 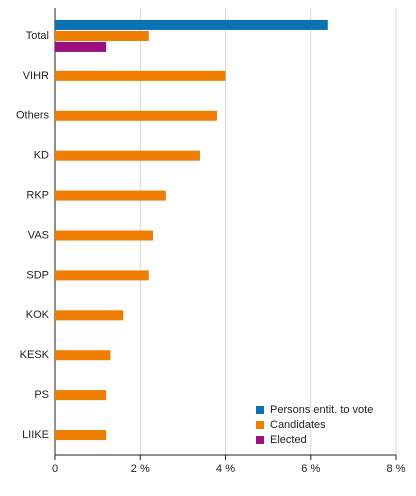 What do you see at coordinates (35, 435) in the screenshot?
I see `y-tick-label: LIIKE` at bounding box center [35, 435].